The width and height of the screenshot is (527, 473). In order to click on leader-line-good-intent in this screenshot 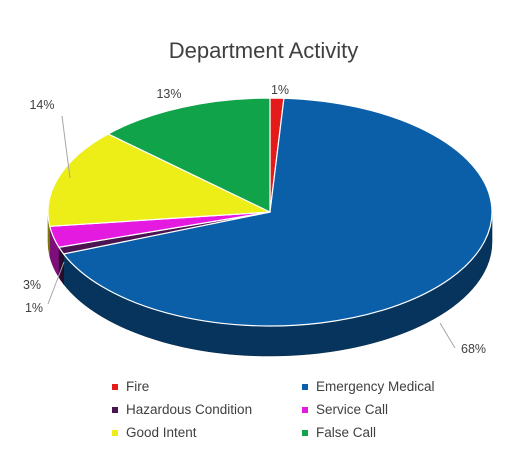, I will do `click(66, 147)`.